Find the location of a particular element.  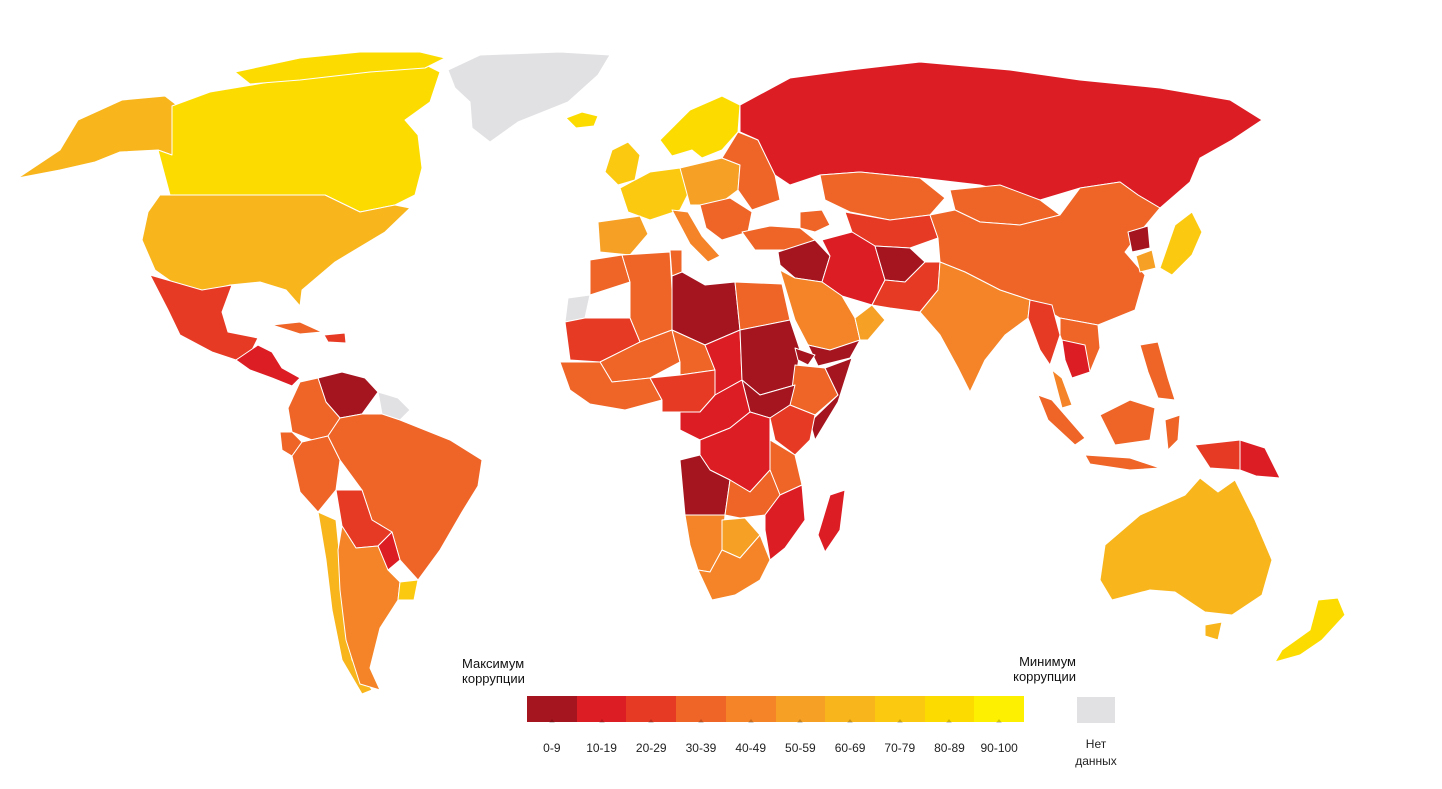

legend-bin-label: 0-9 is located at coordinates (552, 748).